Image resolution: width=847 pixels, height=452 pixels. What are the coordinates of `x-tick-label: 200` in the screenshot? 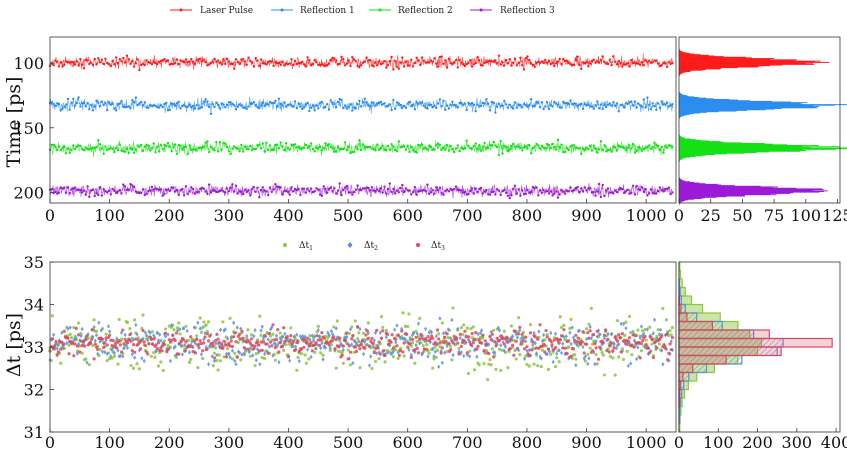 It's located at (169, 442).